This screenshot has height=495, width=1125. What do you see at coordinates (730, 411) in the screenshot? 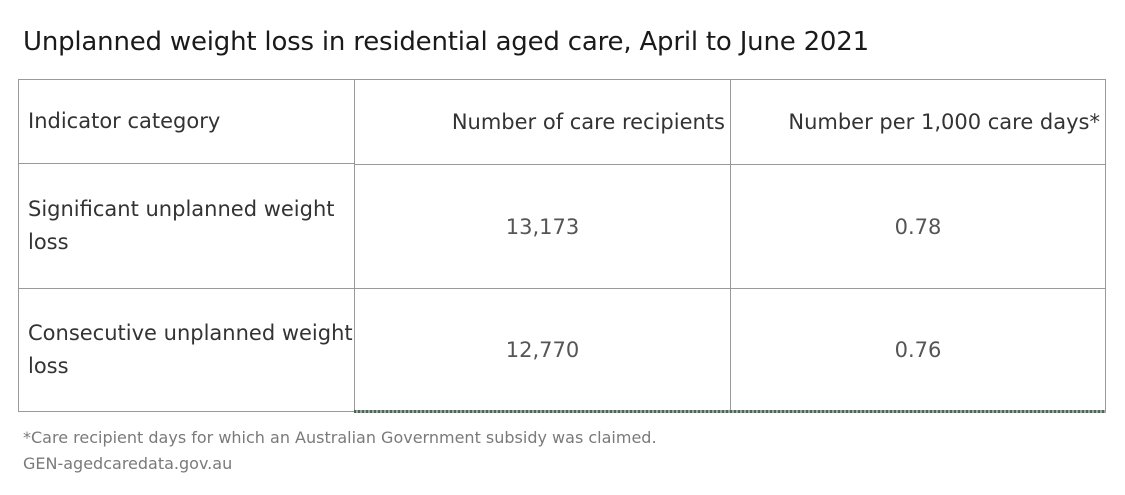
I see `table-bottom-border` at bounding box center [730, 411].